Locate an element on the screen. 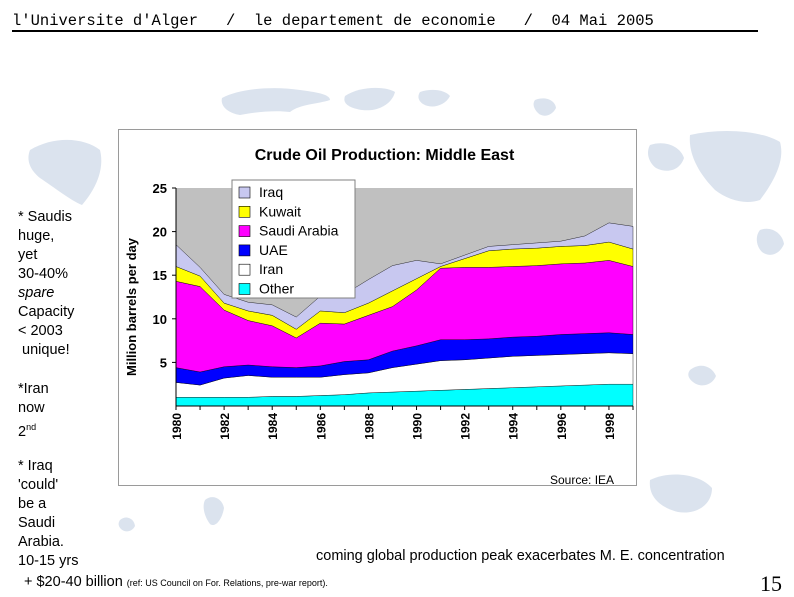 The height and width of the screenshot is (597, 794). page-number: 15 is located at coordinates (771, 583).